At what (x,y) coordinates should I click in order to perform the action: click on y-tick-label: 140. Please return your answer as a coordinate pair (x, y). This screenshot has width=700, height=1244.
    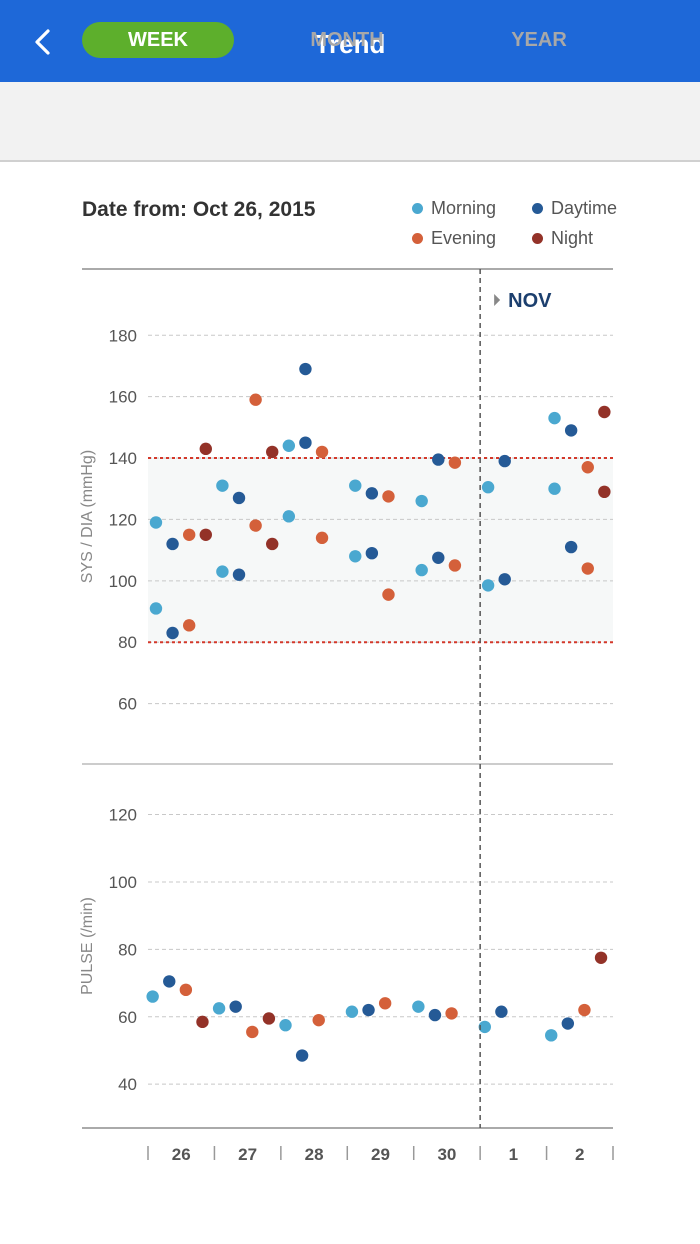
    Looking at the image, I should click on (123, 458).